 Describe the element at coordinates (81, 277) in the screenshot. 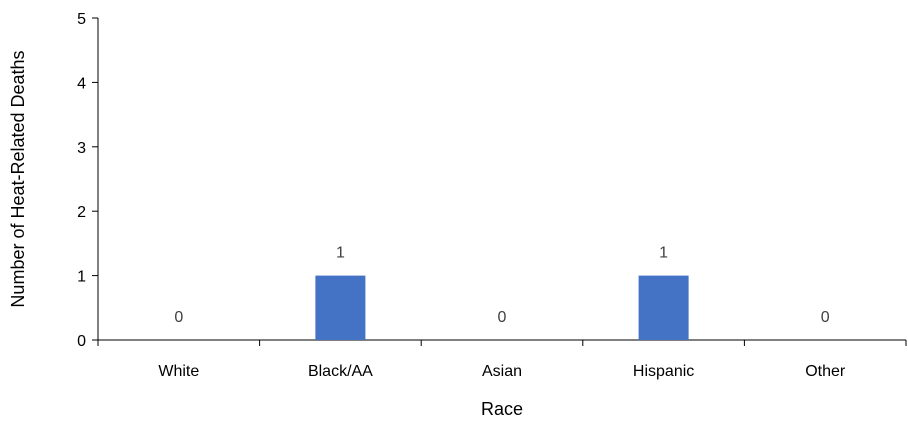

I see `y-tick-label: 1` at that location.